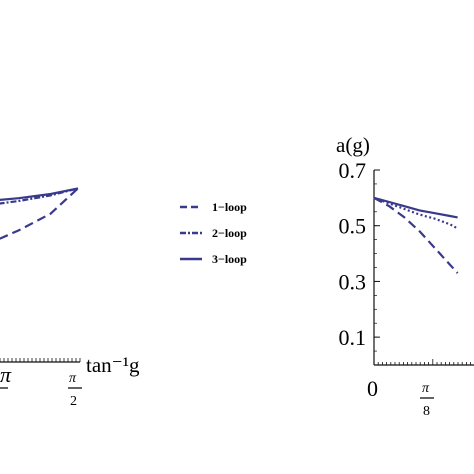 The width and height of the screenshot is (474, 474). Describe the element at coordinates (229, 259) in the screenshot. I see `legend-label-3-loop: 3−loop` at that location.